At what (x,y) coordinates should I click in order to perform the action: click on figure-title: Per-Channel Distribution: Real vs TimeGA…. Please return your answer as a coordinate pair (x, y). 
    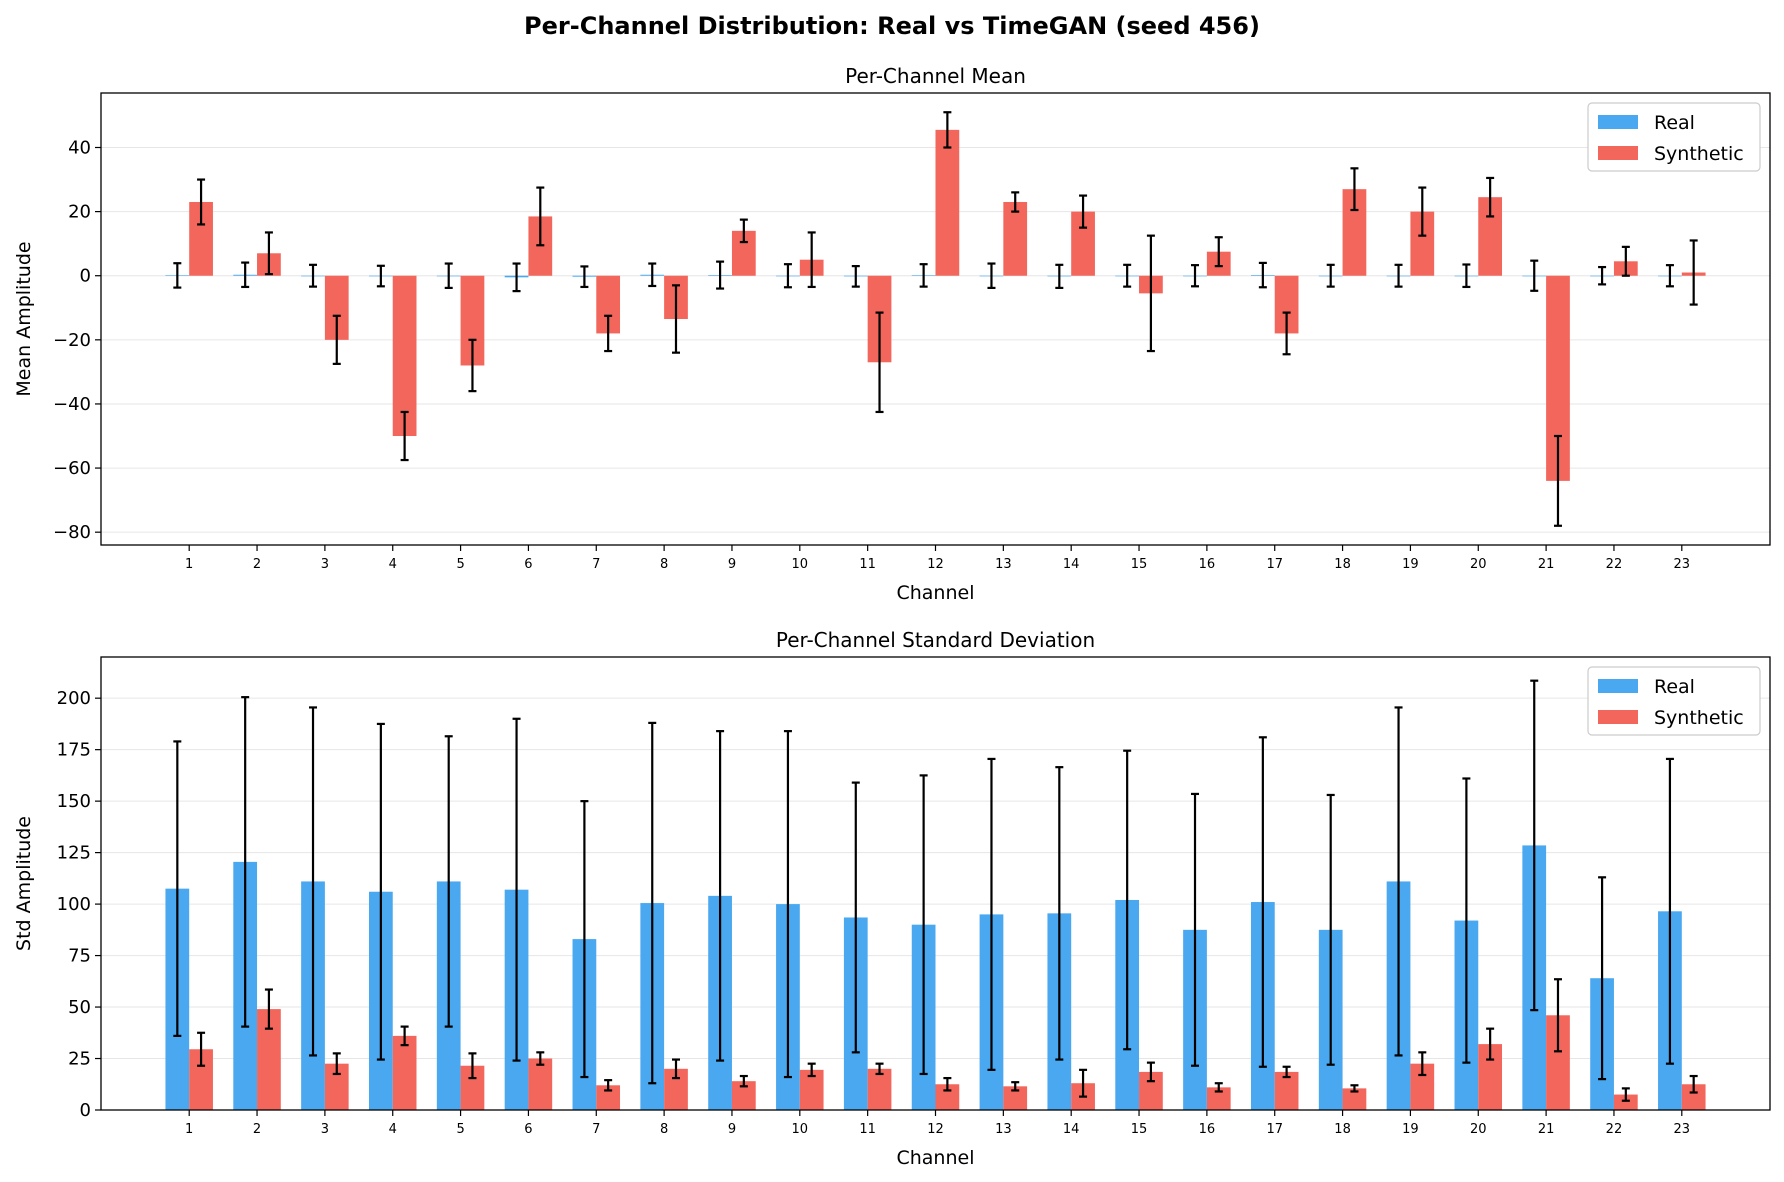
    Looking at the image, I should click on (892, 26).